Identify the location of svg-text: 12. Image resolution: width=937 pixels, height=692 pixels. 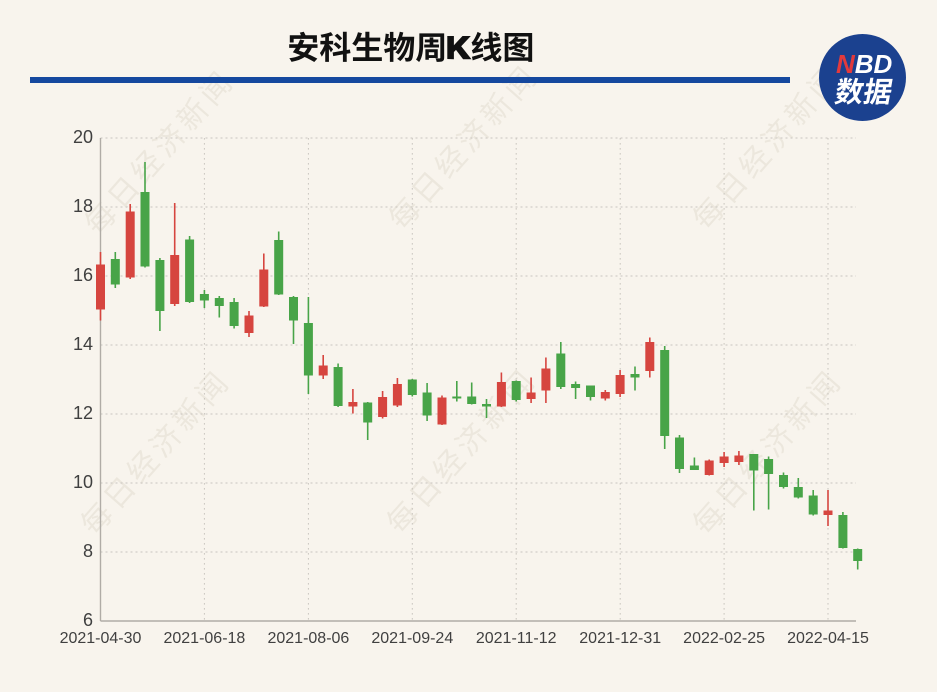
(83, 413).